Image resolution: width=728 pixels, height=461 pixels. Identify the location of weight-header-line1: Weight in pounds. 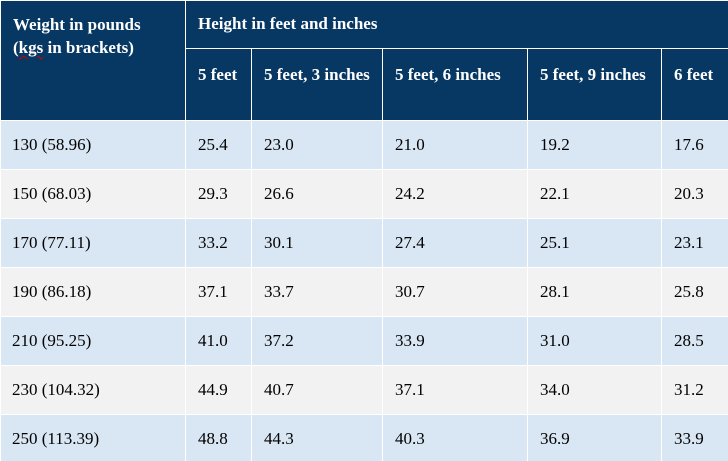
(77, 24).